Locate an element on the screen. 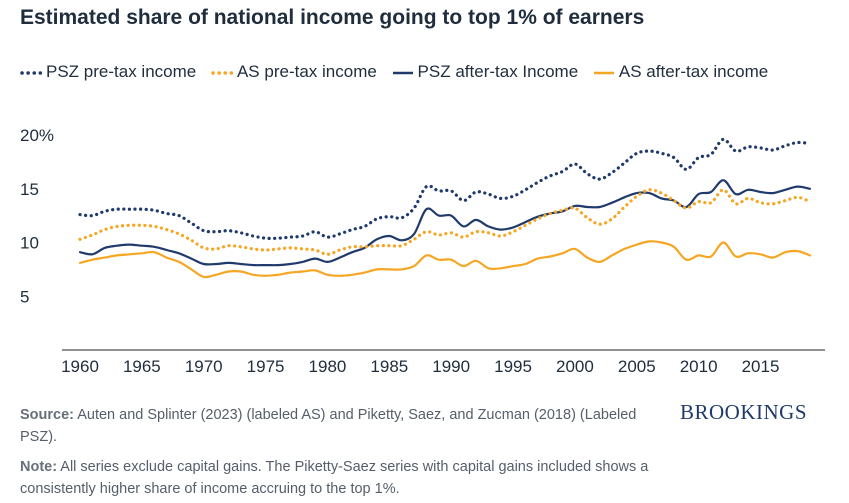 This screenshot has height=503, width=849. legend-swatch-as-pretax is located at coordinates (222, 72).